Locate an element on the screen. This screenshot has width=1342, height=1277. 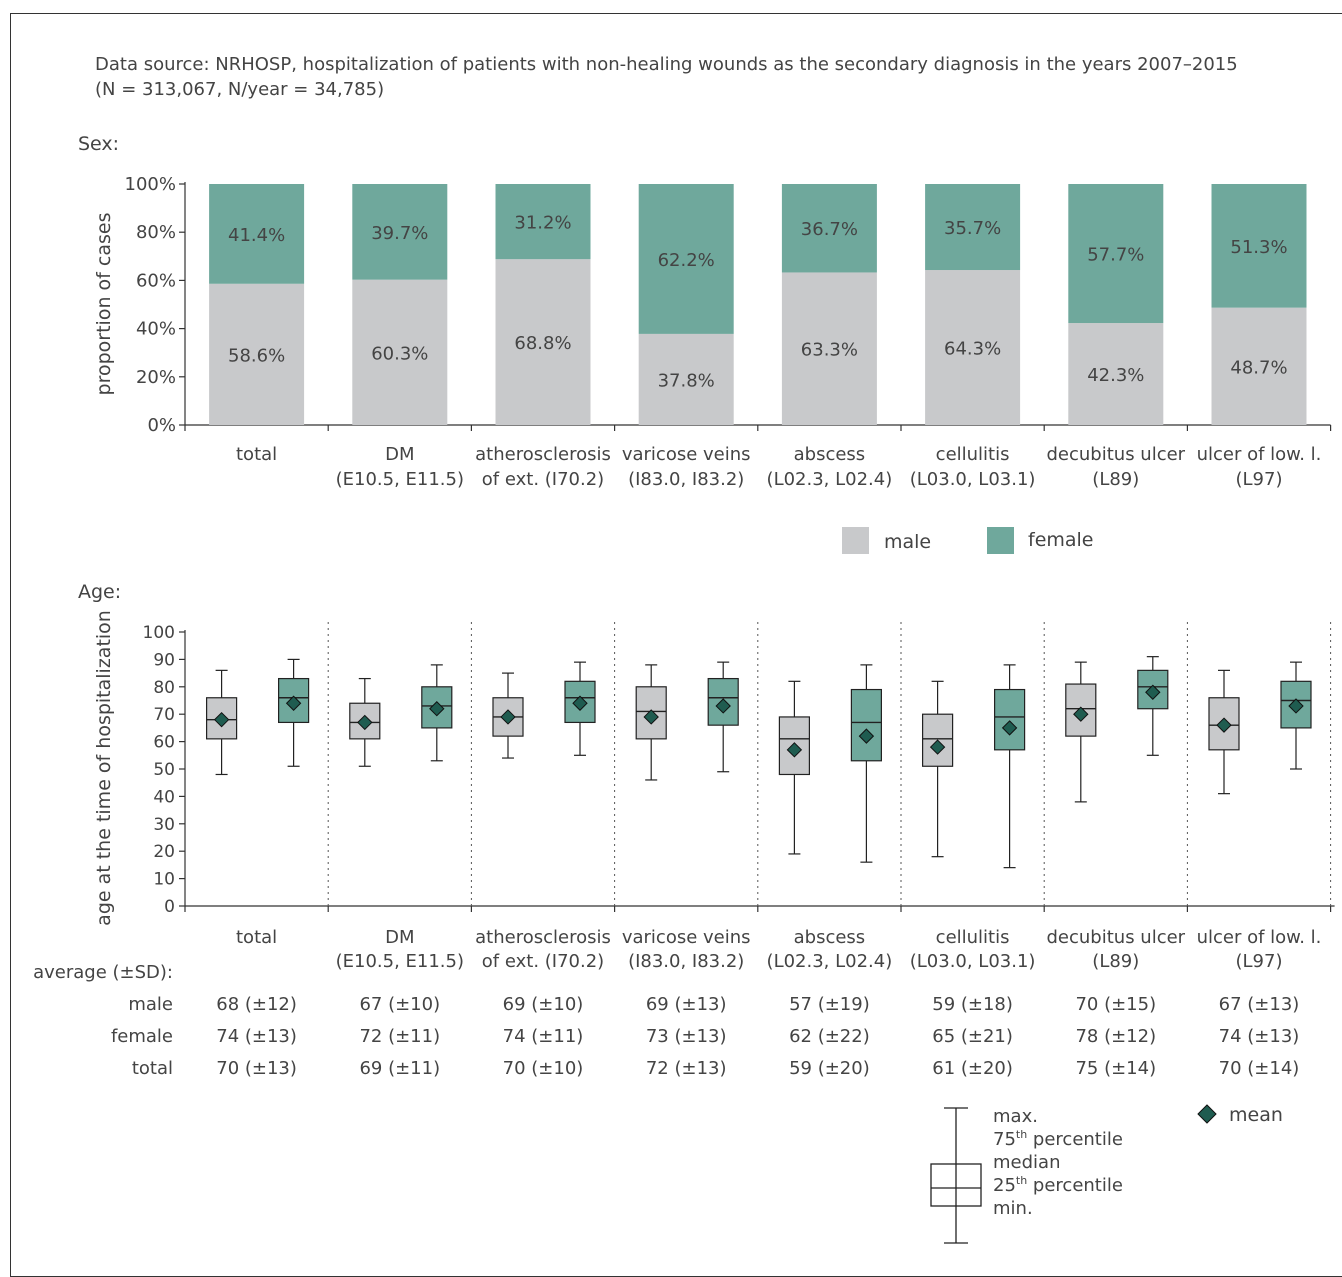
bar-category-label: DM is located at coordinates (399, 454).